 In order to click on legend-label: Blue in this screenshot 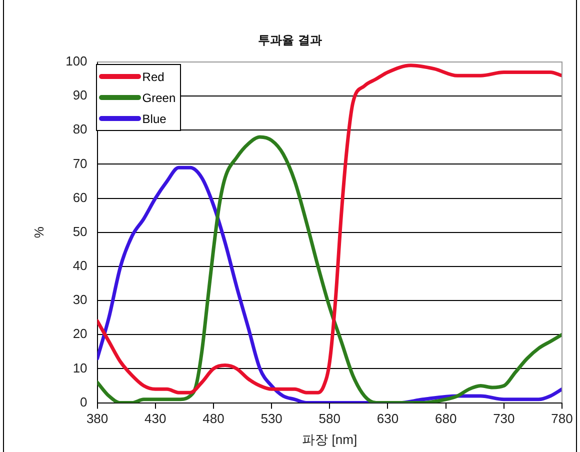, I will do `click(154, 119)`.